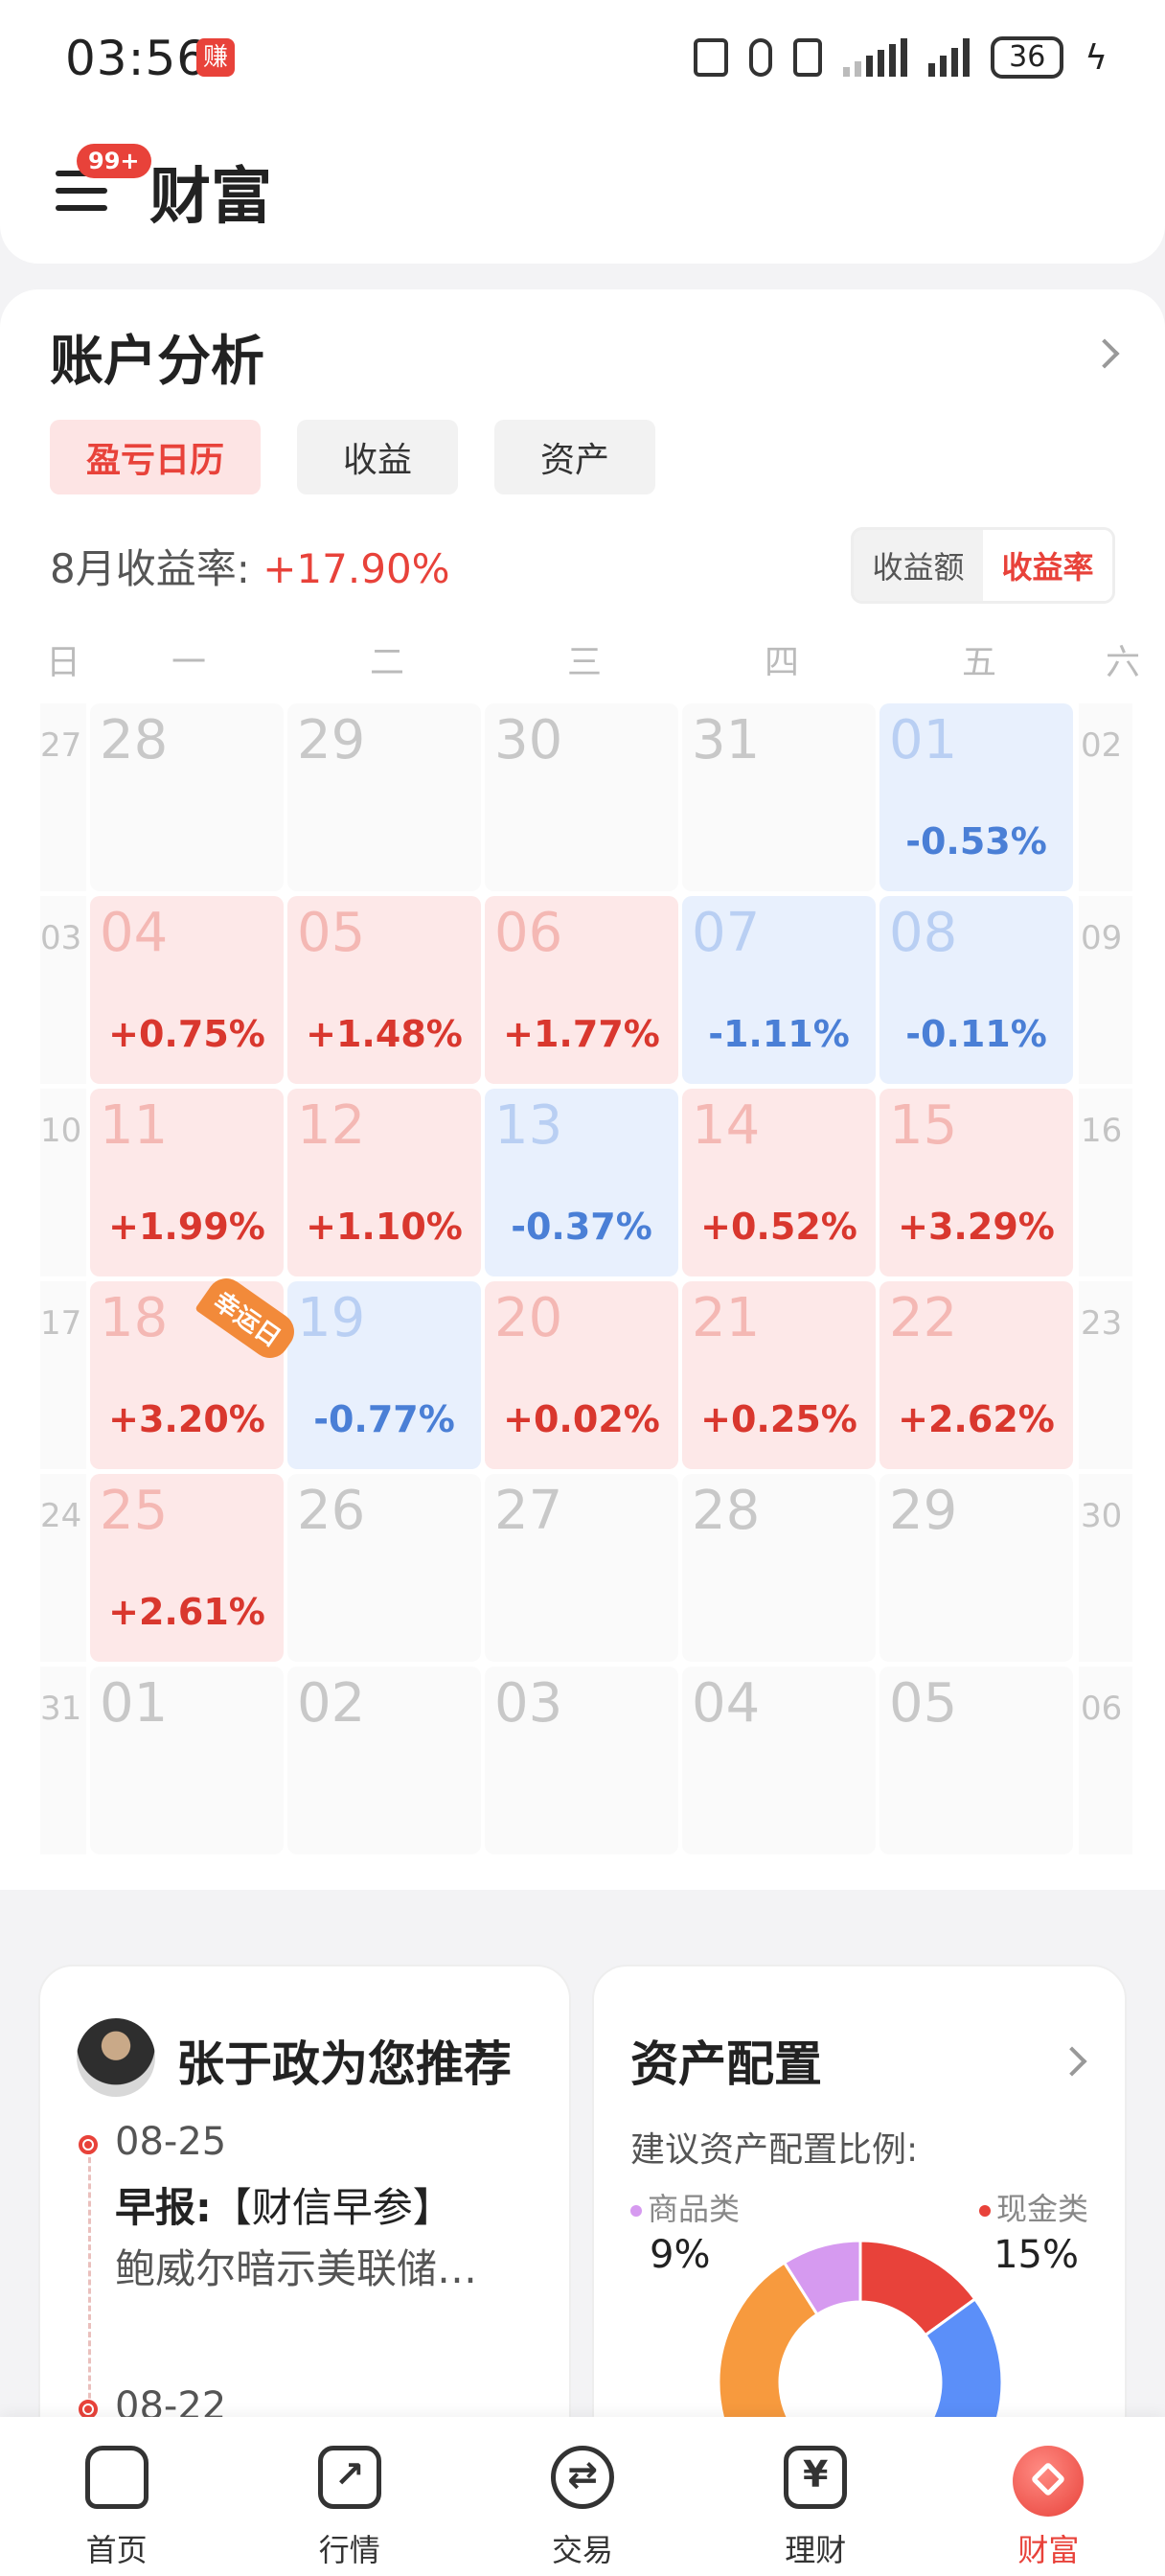  Describe the element at coordinates (528, 933) in the screenshot. I see `calendar-day-number: 06` at that location.